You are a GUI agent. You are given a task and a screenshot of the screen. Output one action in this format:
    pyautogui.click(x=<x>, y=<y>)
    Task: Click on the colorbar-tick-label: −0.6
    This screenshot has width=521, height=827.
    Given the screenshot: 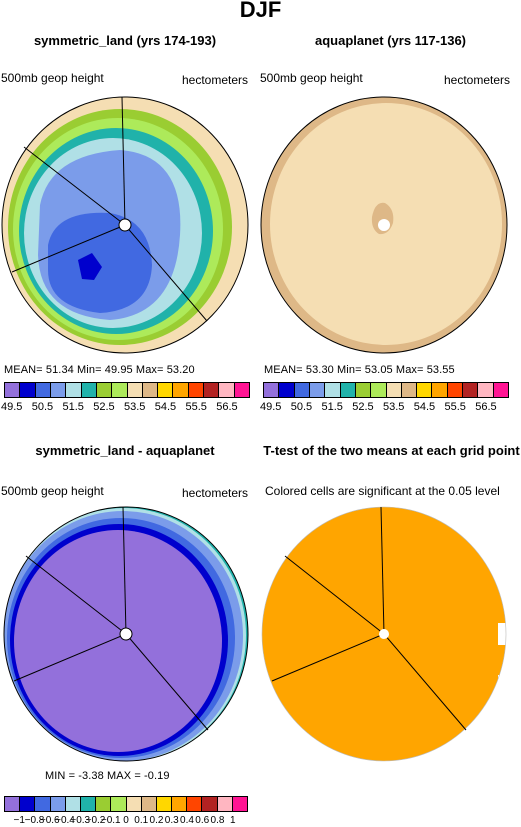 What is the action you would take?
    pyautogui.click(x=49, y=820)
    